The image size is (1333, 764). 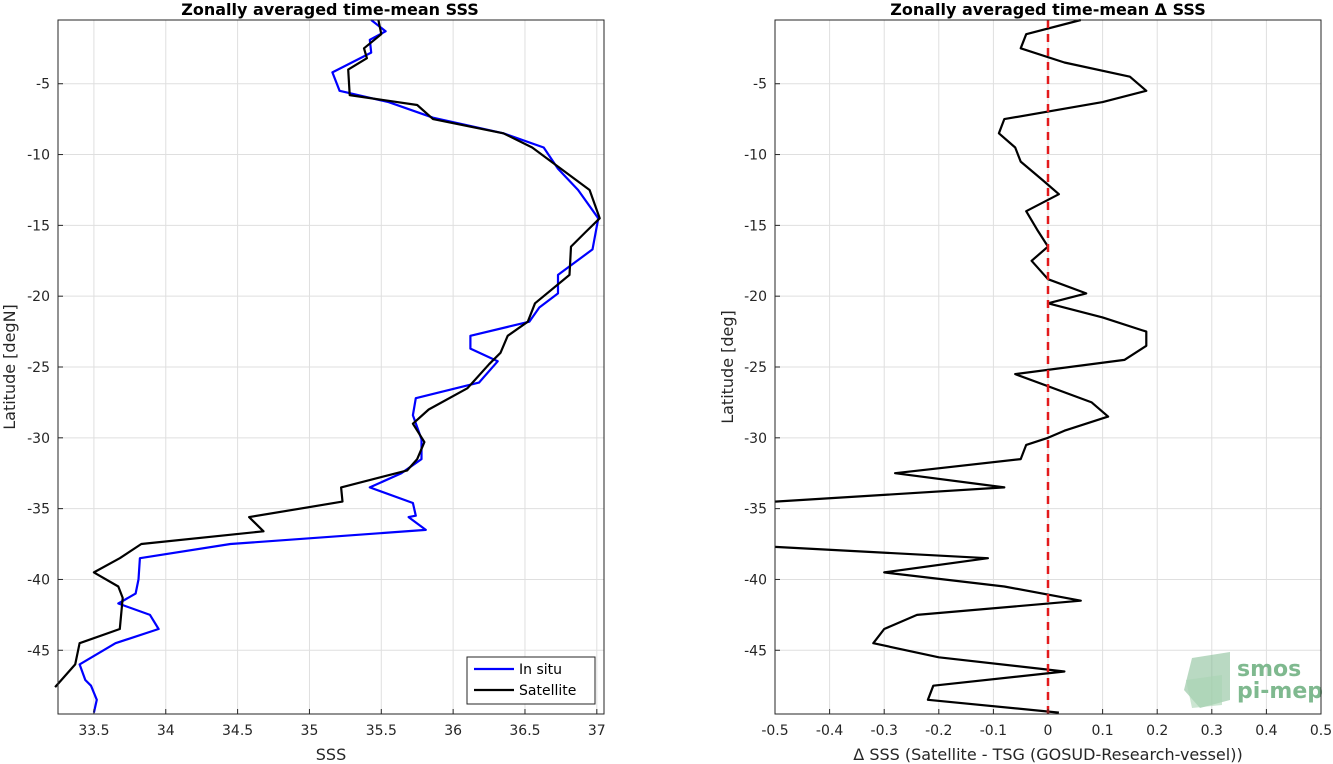 I want to click on legend-box, so click(x=531, y=680).